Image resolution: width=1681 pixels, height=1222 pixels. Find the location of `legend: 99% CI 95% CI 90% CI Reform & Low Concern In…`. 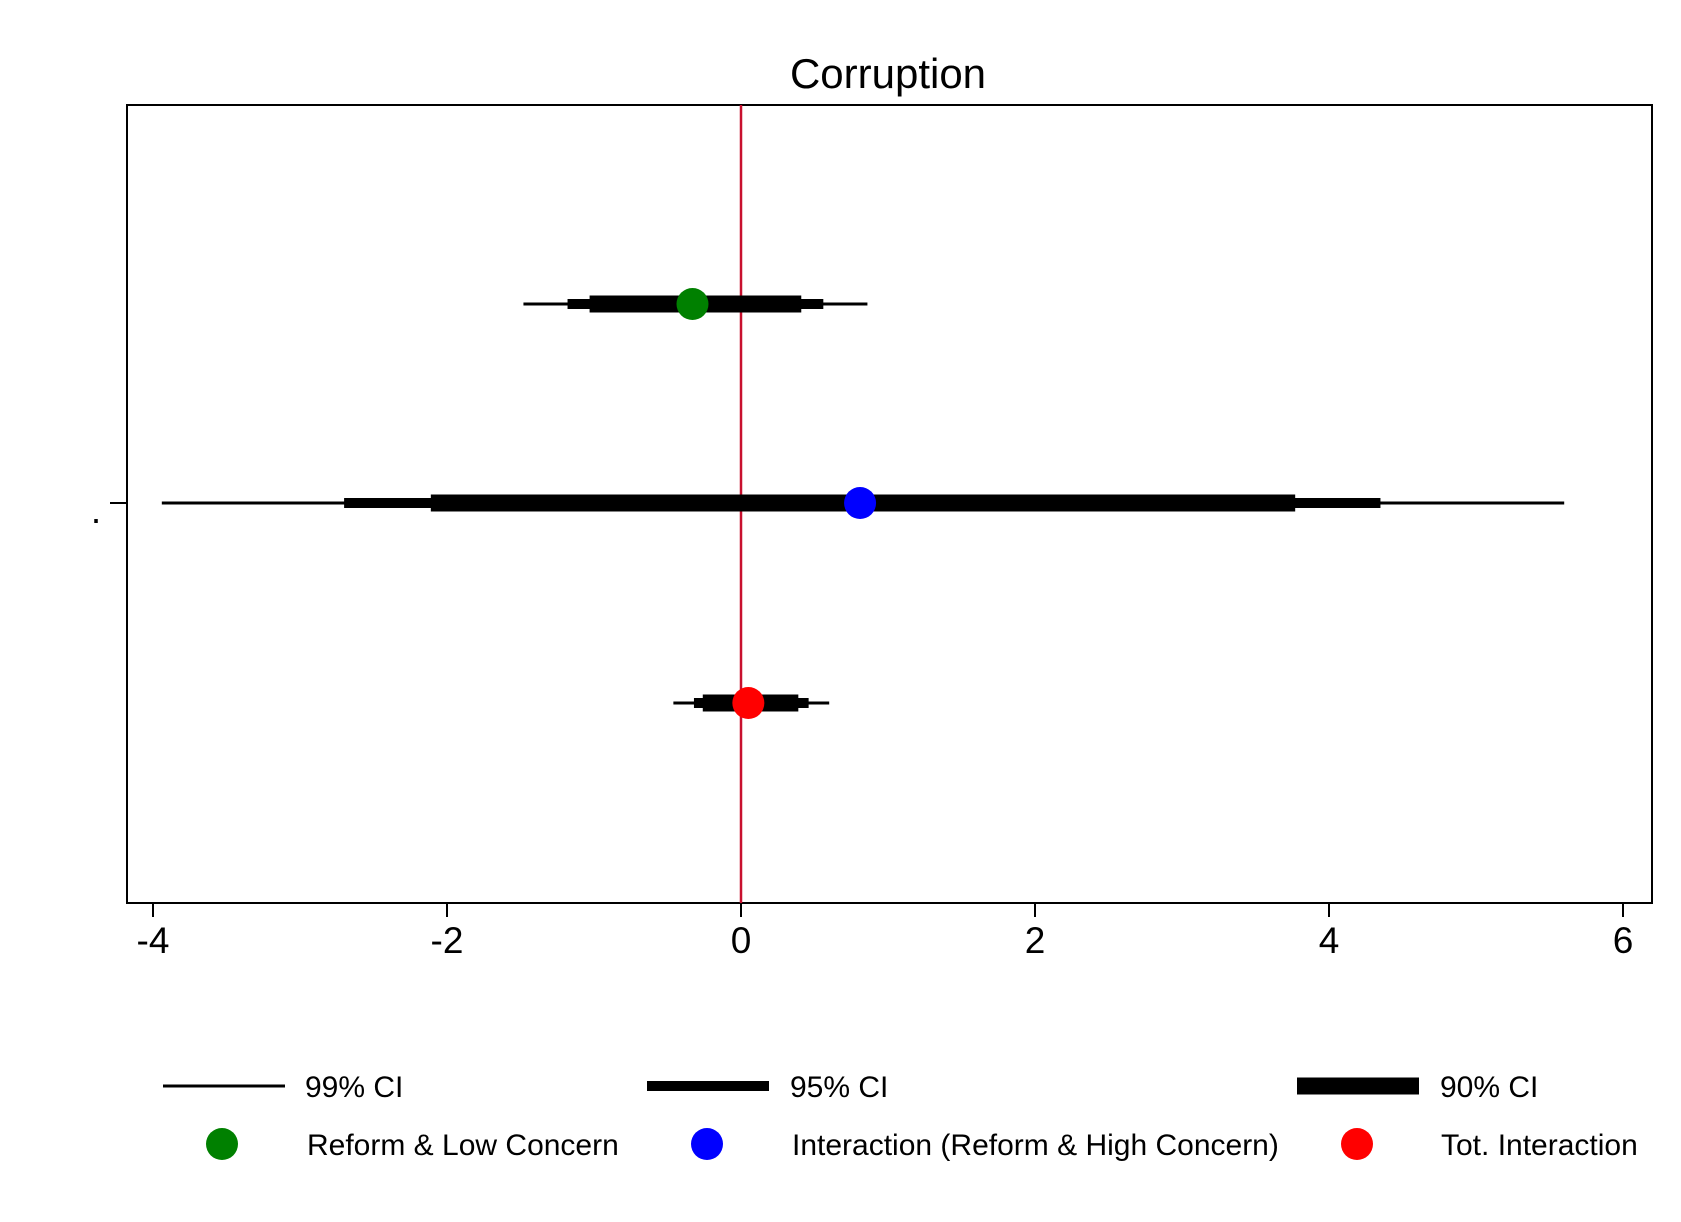

legend: 99% CI 95% CI 90% CI Reform & Low Concern In… is located at coordinates (900, 1116).